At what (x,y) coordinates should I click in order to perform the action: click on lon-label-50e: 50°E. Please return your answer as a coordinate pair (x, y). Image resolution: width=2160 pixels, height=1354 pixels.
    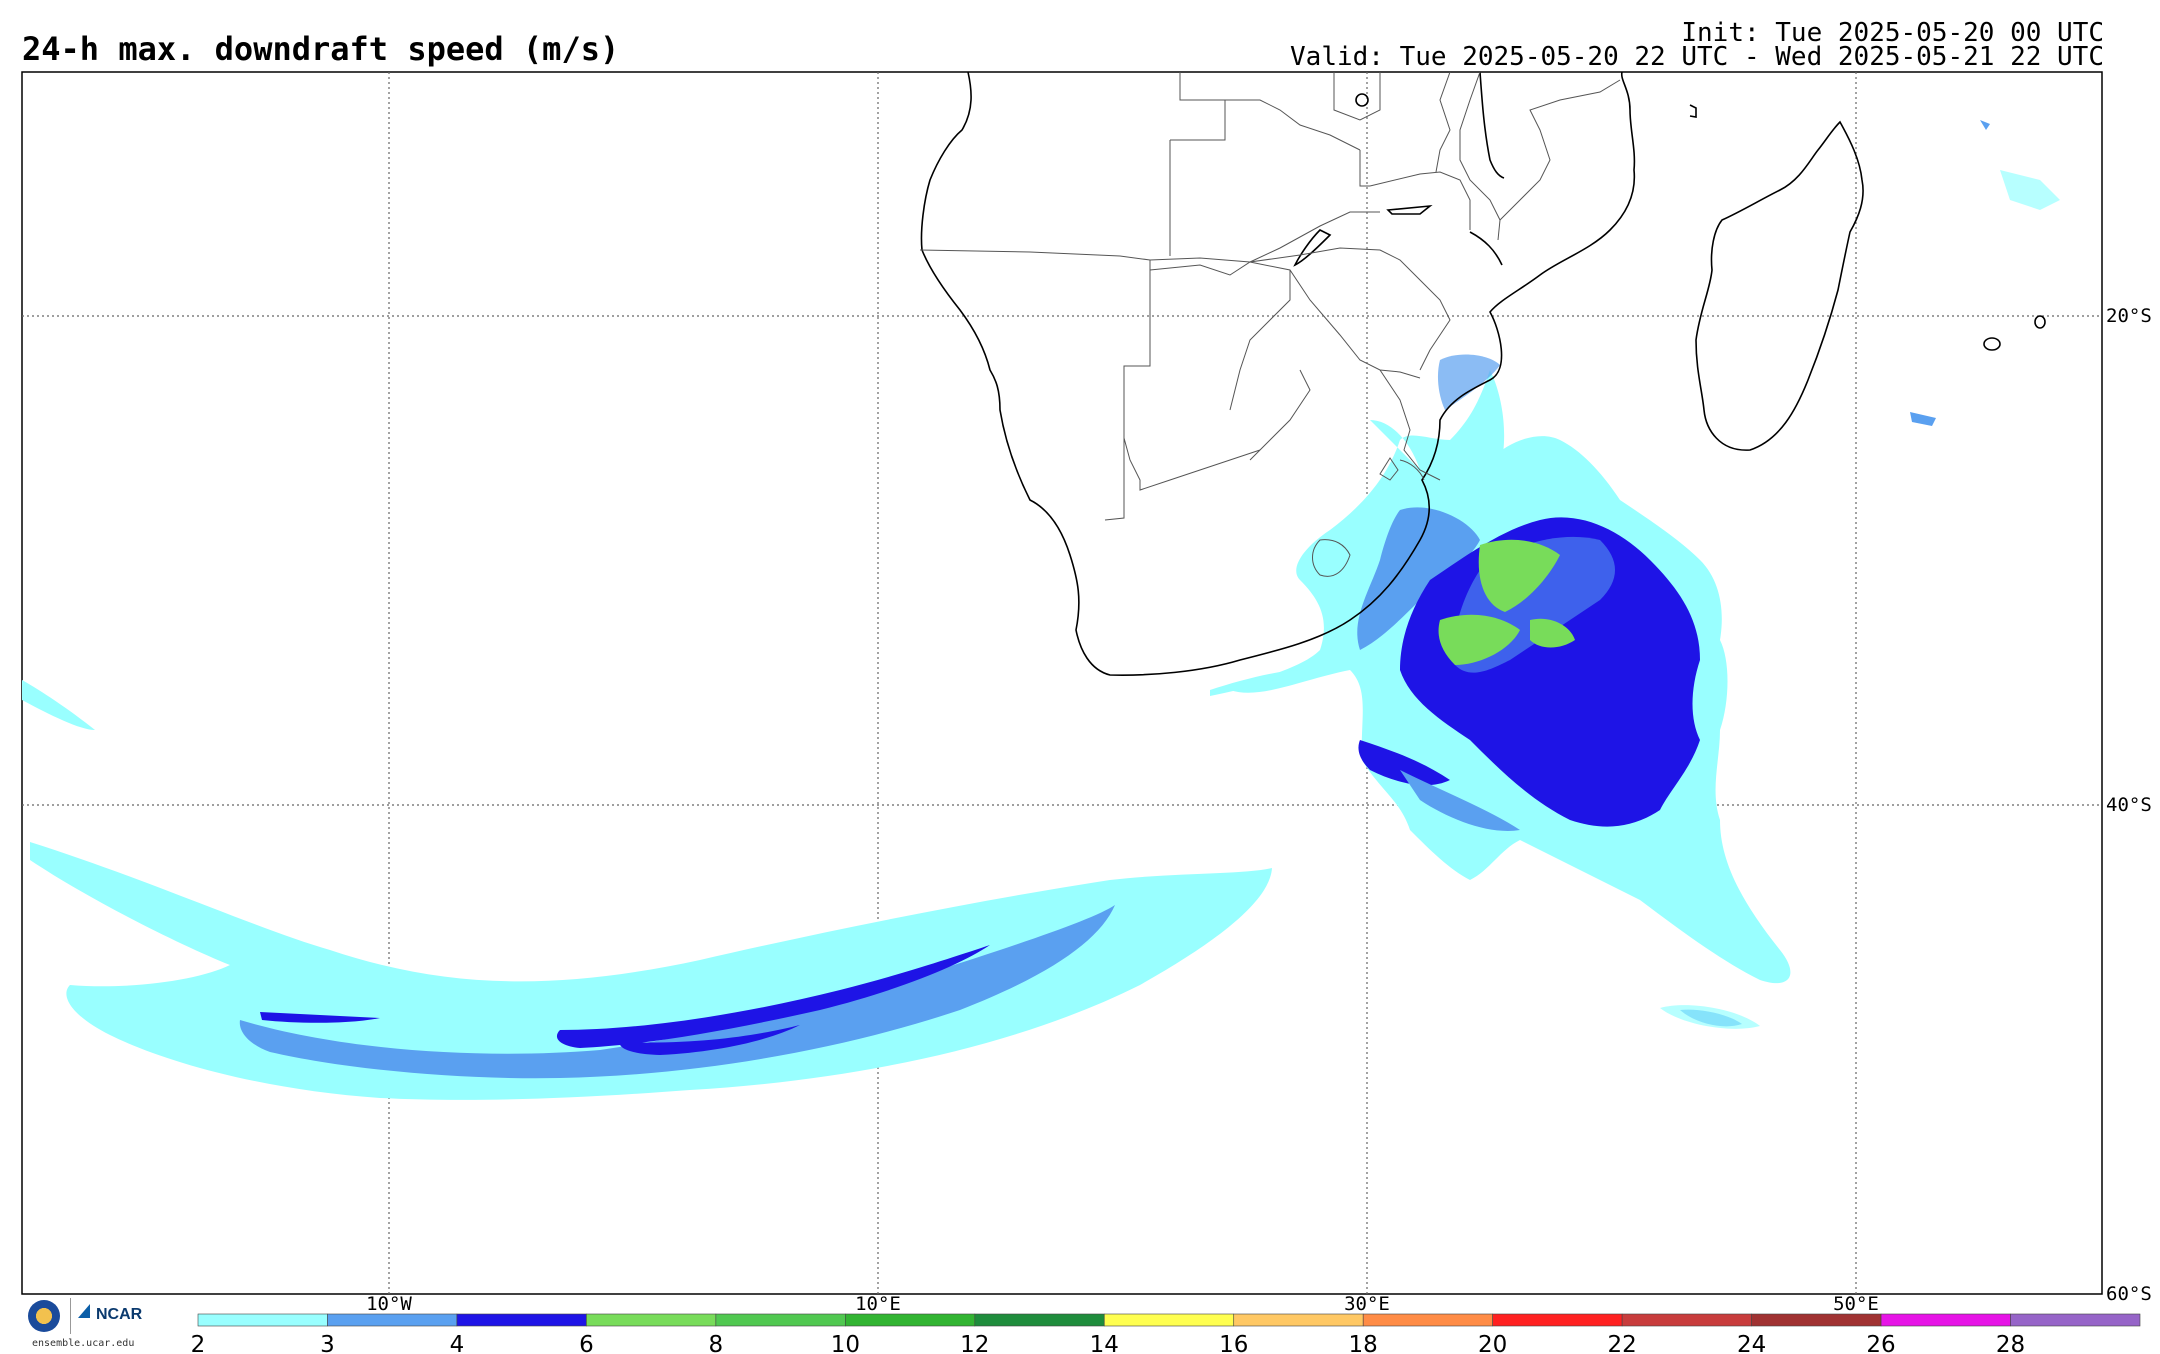
    Looking at the image, I should click on (1856, 1304).